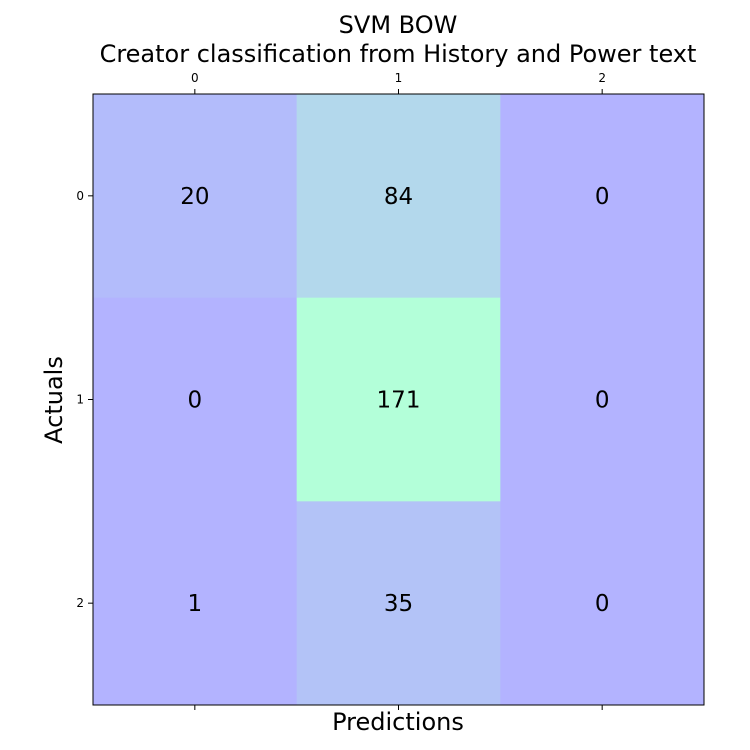 This screenshot has width=750, height=750. What do you see at coordinates (398, 722) in the screenshot?
I see `x-axis-label: Predictions` at bounding box center [398, 722].